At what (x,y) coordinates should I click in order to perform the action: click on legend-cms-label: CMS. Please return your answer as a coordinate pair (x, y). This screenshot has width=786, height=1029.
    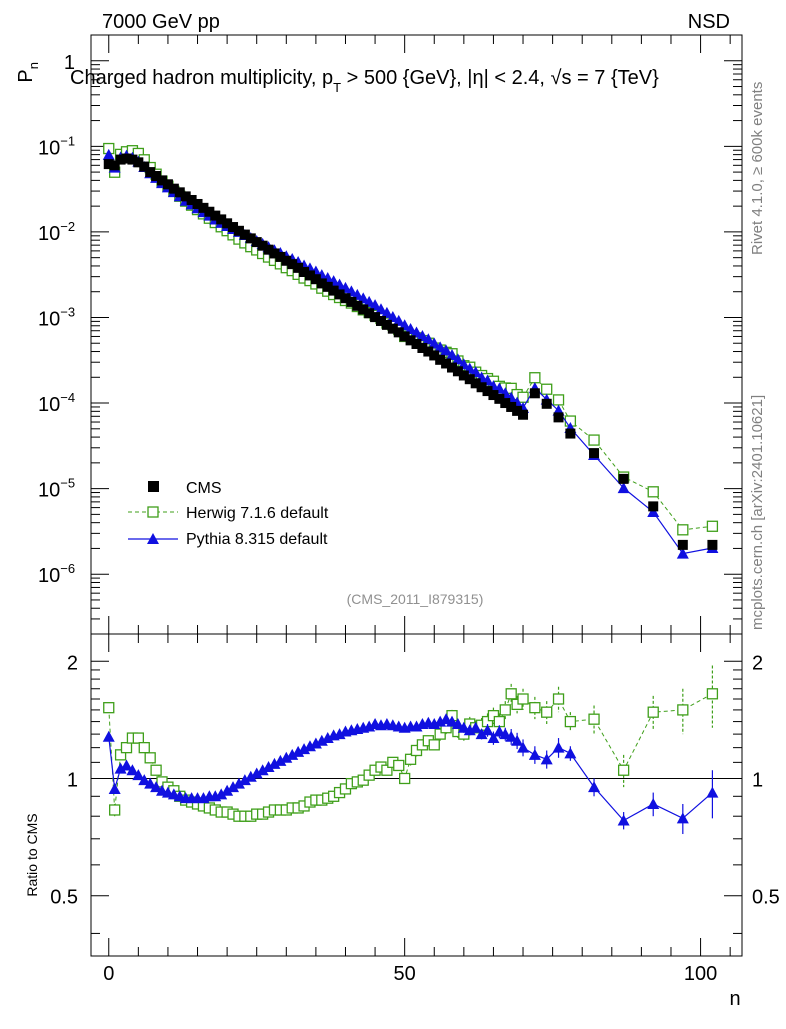
    Looking at the image, I should click on (204, 488).